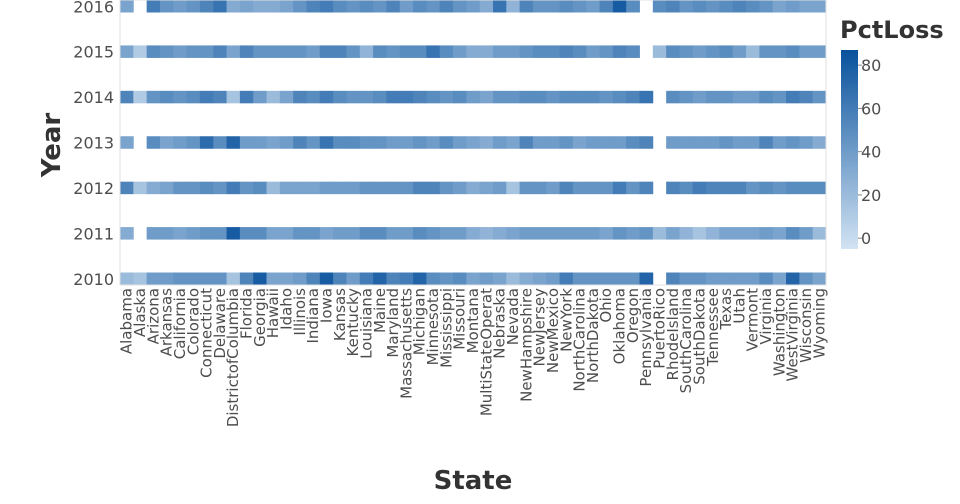 The image size is (960, 504). Describe the element at coordinates (793, 334) in the screenshot. I see `x-tick-label: WestVirginia` at that location.